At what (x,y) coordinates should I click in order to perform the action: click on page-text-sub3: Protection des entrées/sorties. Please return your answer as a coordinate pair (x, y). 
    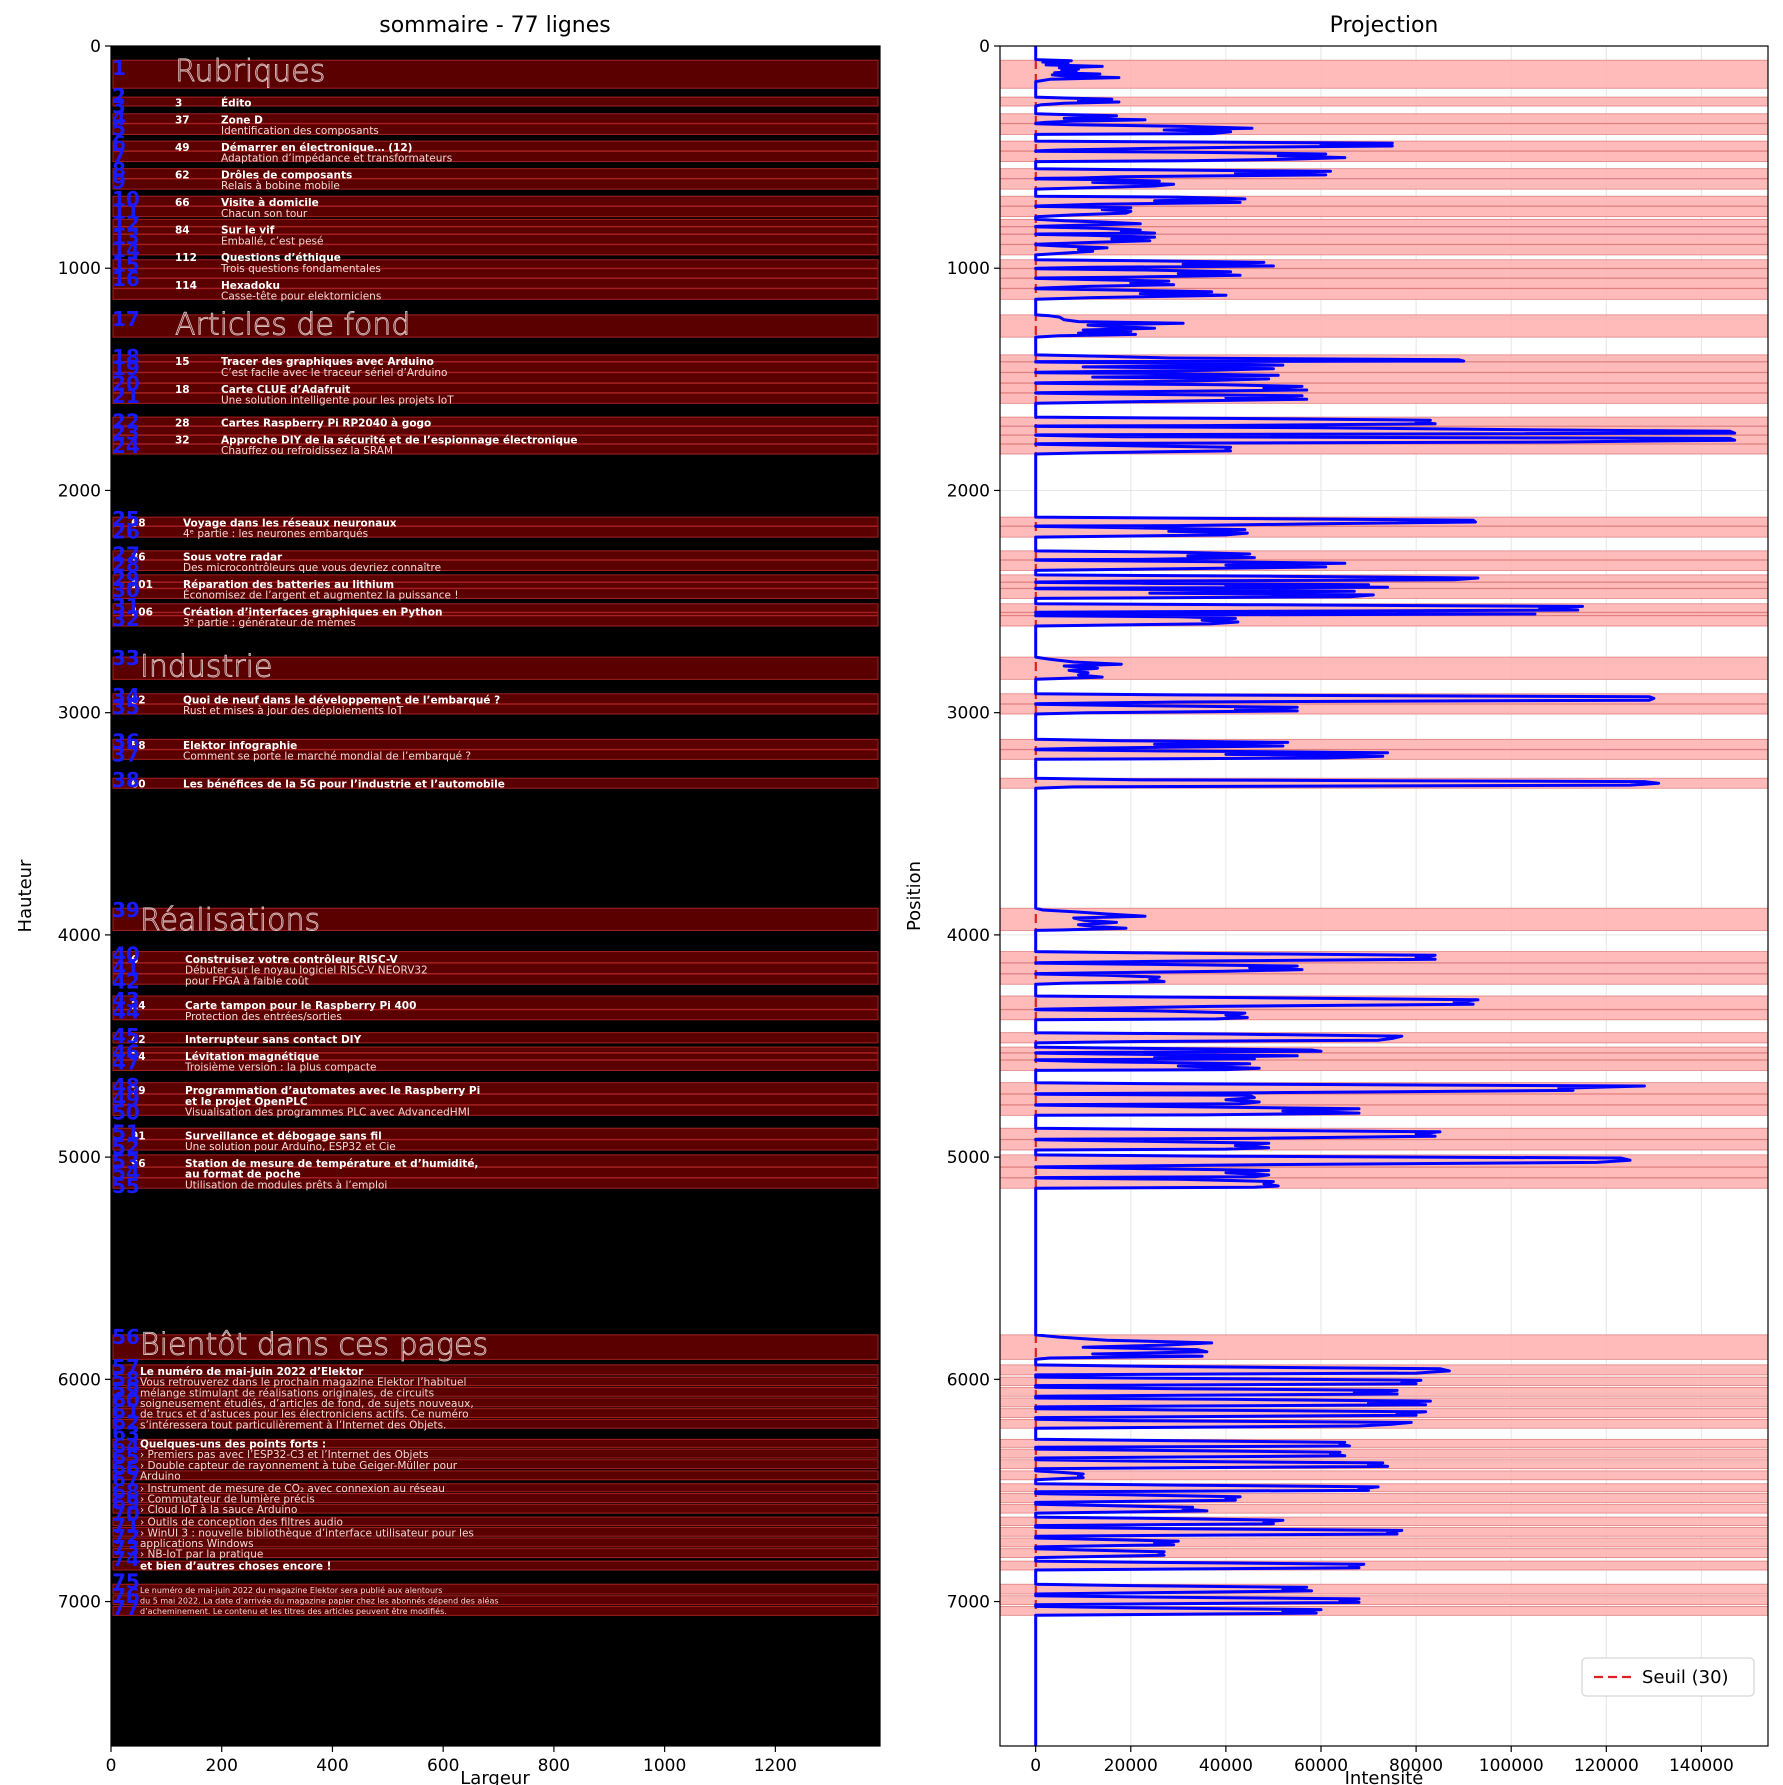
    Looking at the image, I should click on (263, 1017).